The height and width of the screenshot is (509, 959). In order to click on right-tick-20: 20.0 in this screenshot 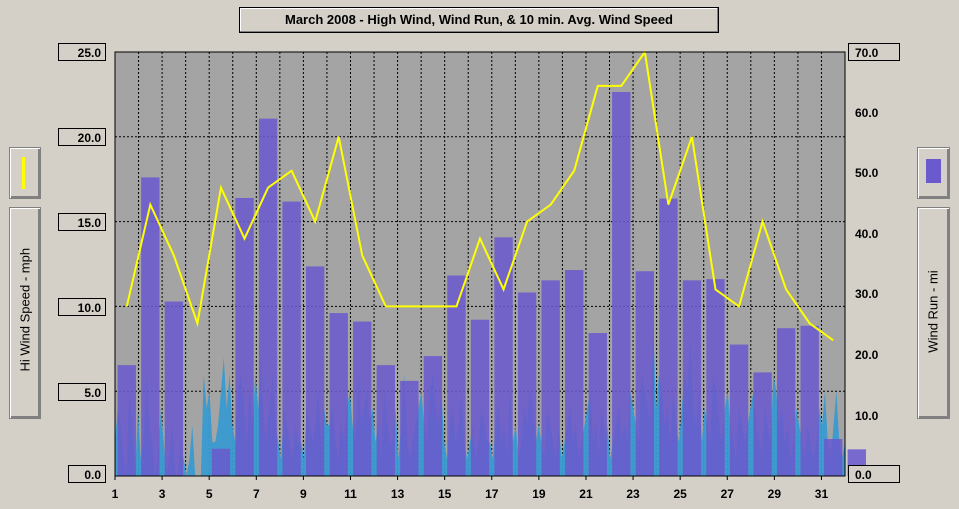, I will do `click(867, 355)`.